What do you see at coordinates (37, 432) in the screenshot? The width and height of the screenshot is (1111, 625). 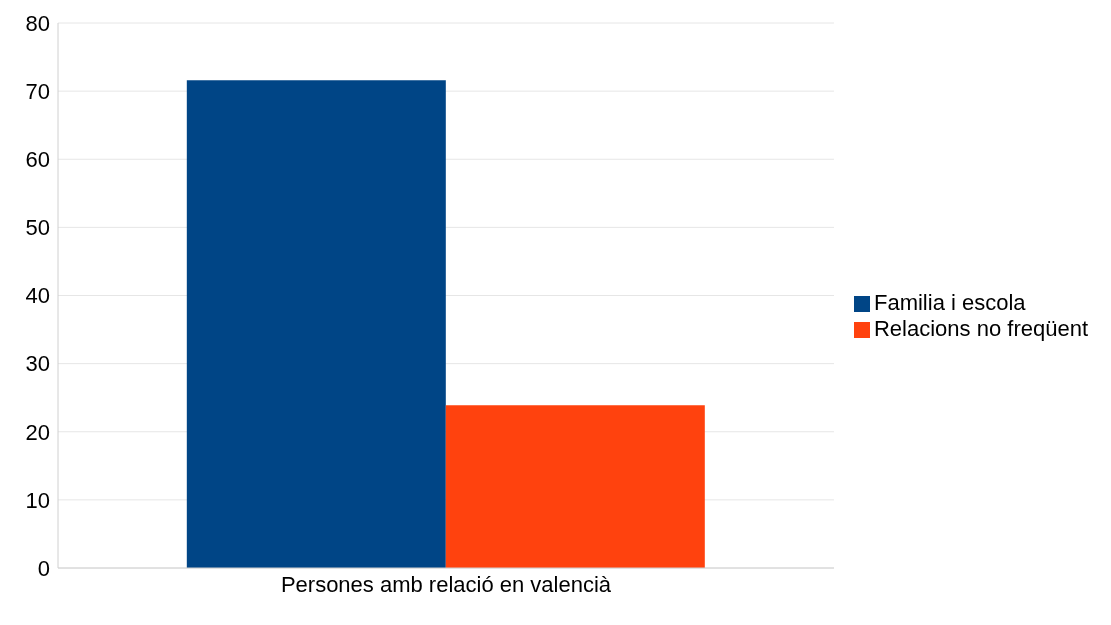 I see `y-tick-label: 20` at bounding box center [37, 432].